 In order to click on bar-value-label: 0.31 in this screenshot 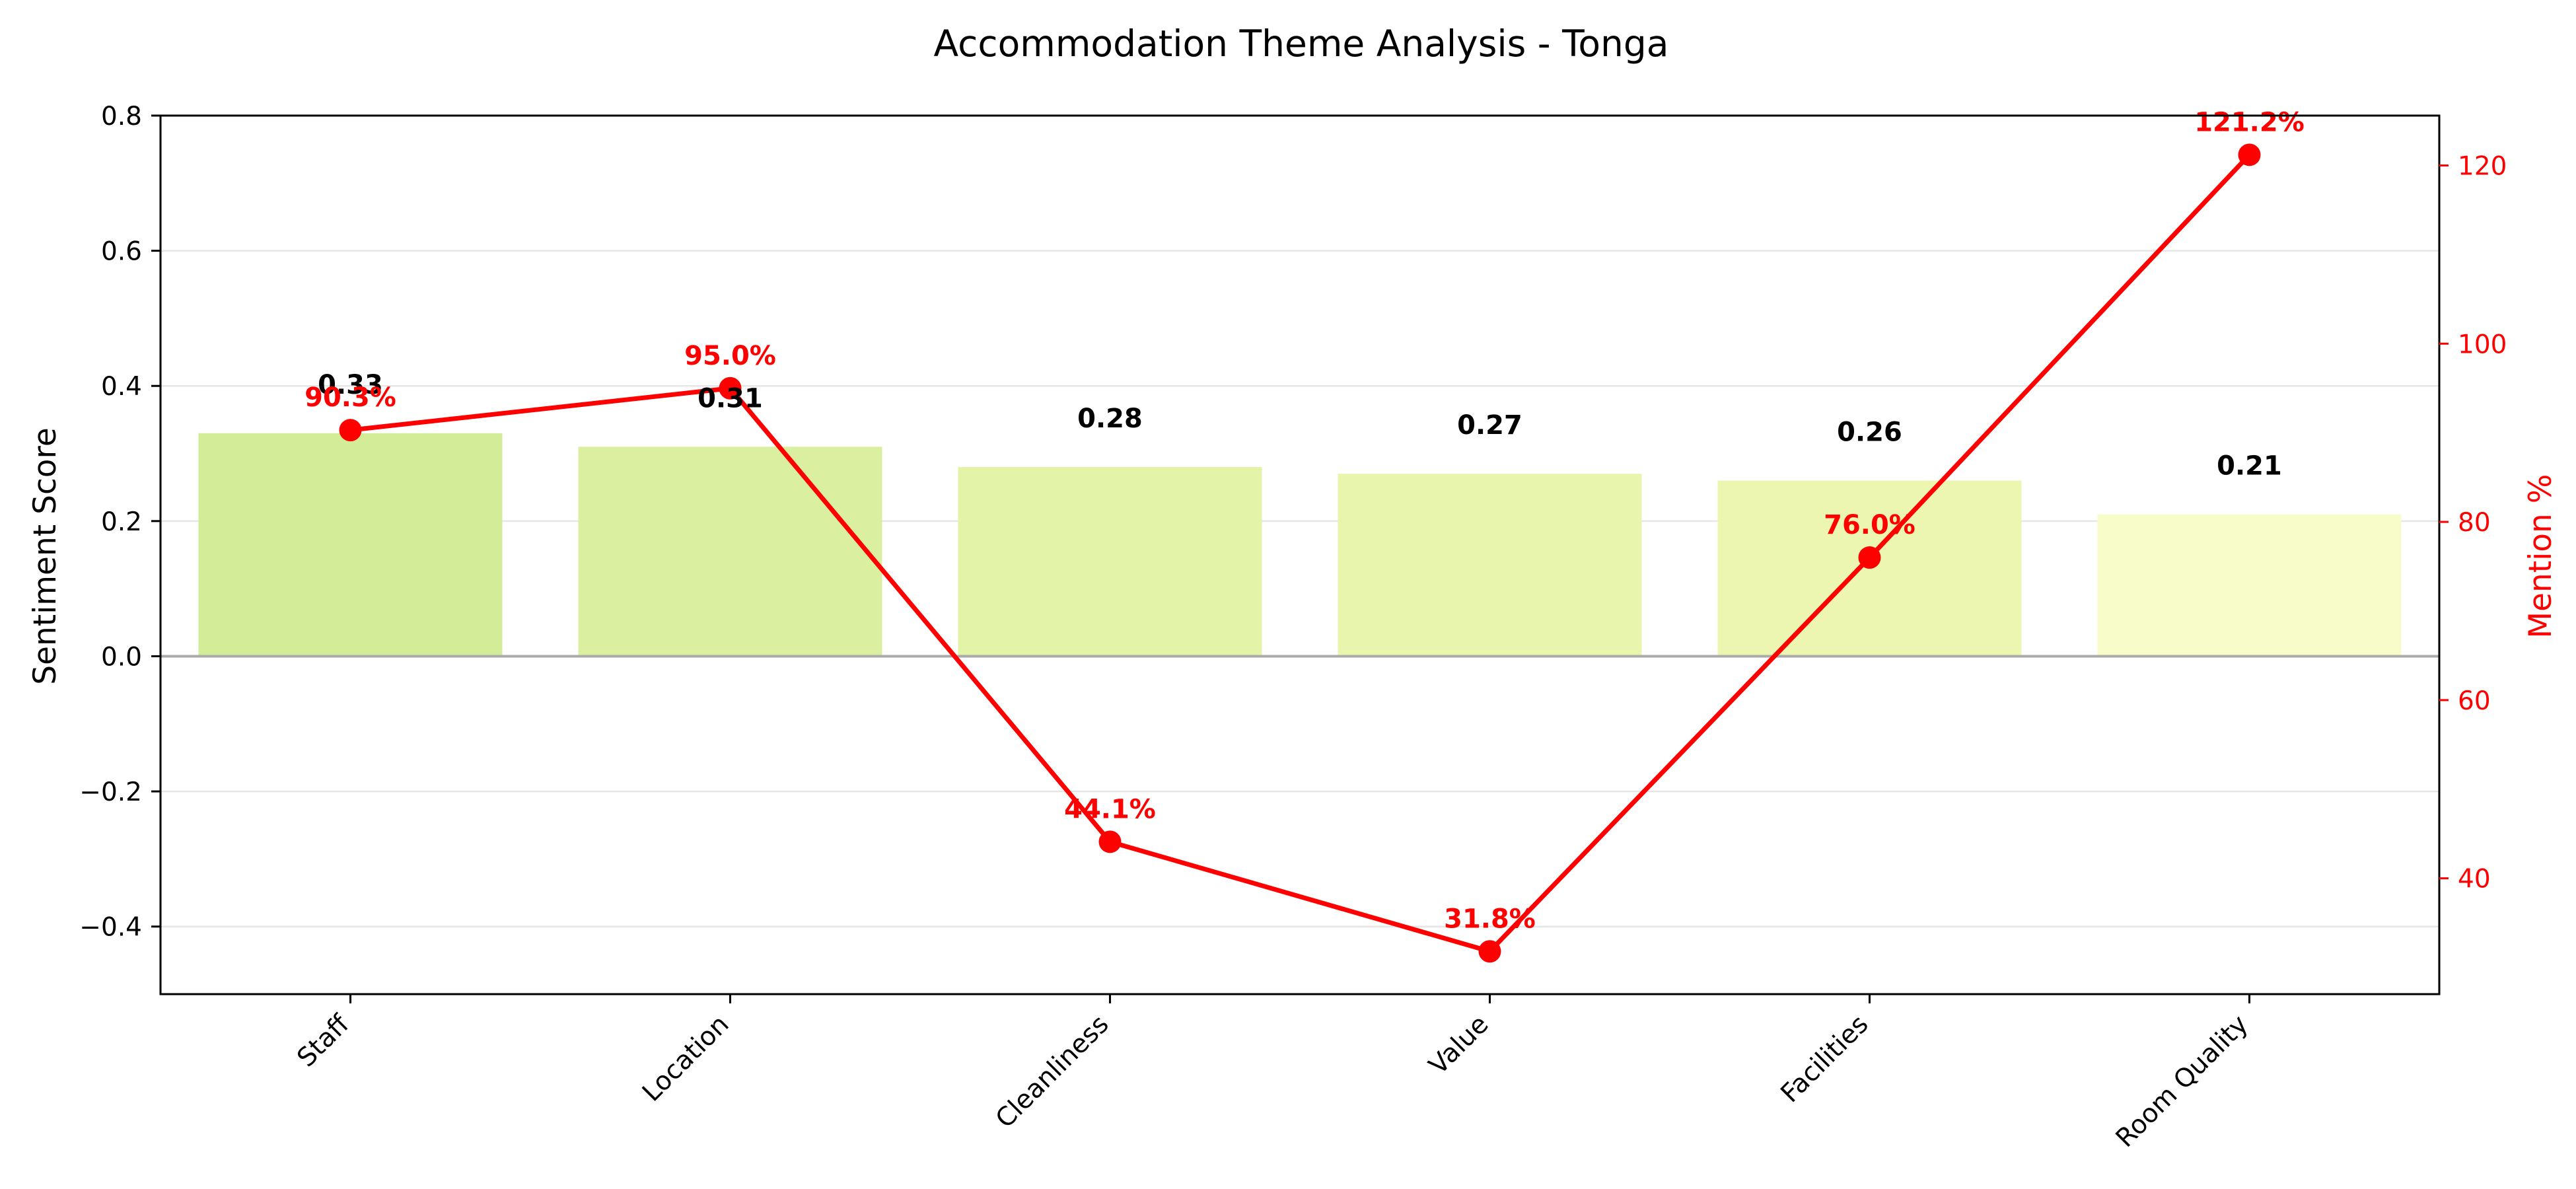, I will do `click(731, 398)`.